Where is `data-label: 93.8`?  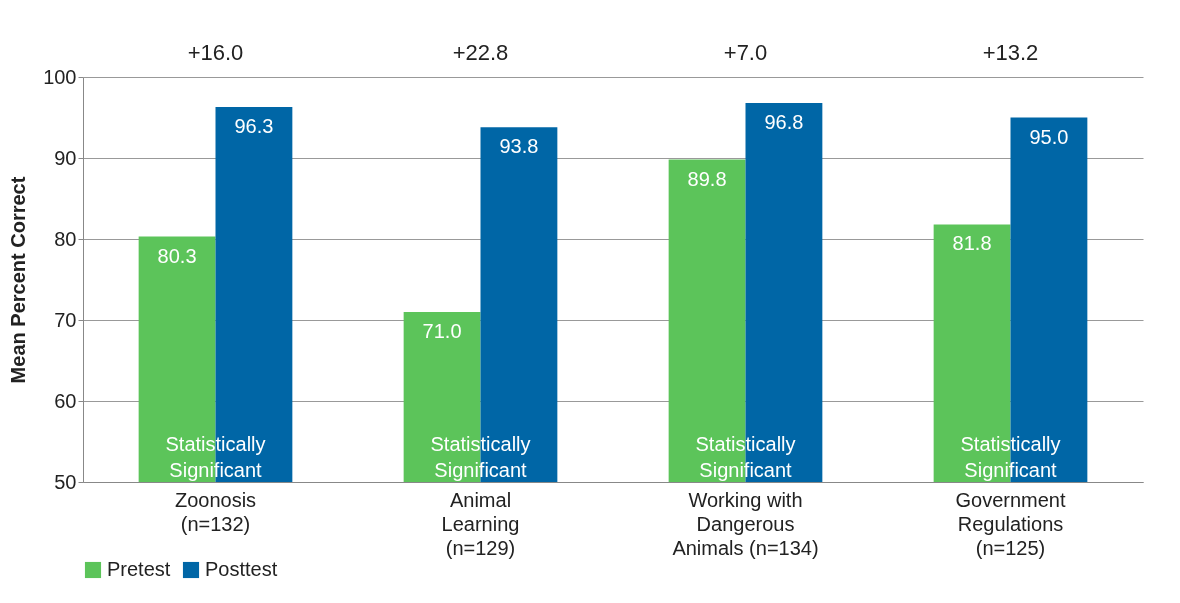
data-label: 93.8 is located at coordinates (519, 146).